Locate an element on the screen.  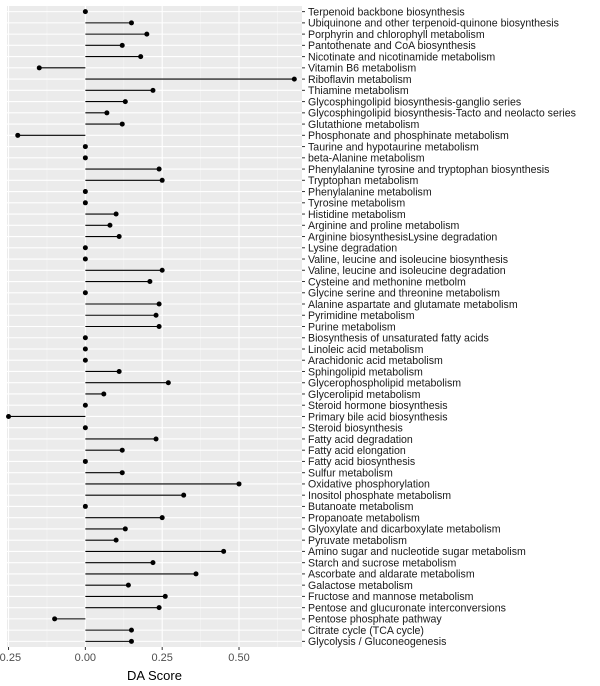
category-label: Propanoate metabolism is located at coordinates (364, 518).